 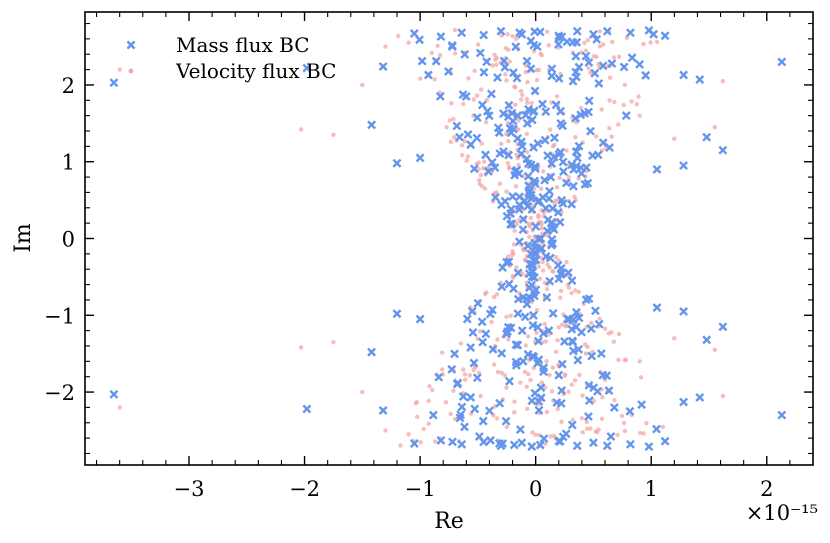 What do you see at coordinates (59, 316) in the screenshot?
I see `y-tick-label: −1` at bounding box center [59, 316].